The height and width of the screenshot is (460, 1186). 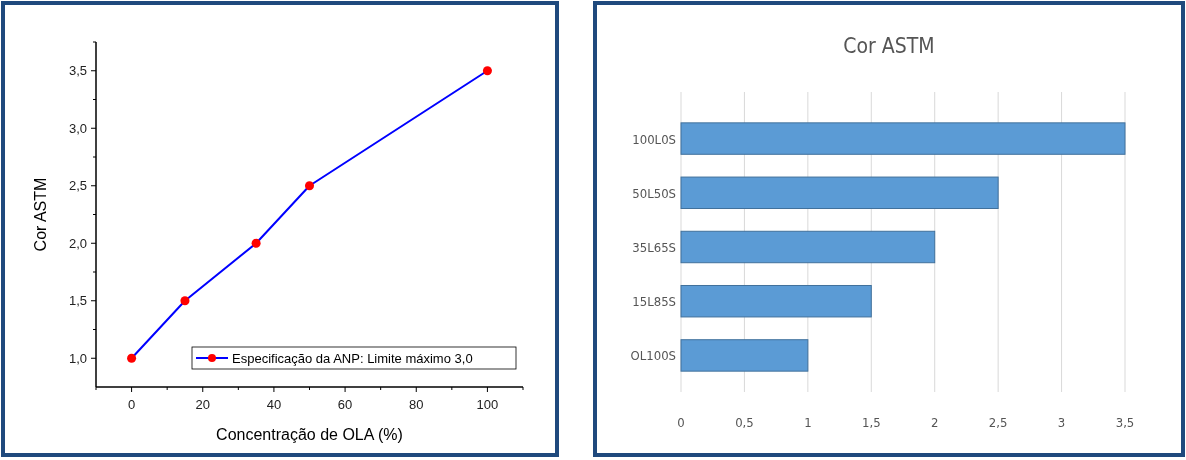 What do you see at coordinates (77, 358) in the screenshot?
I see `y-tick-label: 1,0` at bounding box center [77, 358].